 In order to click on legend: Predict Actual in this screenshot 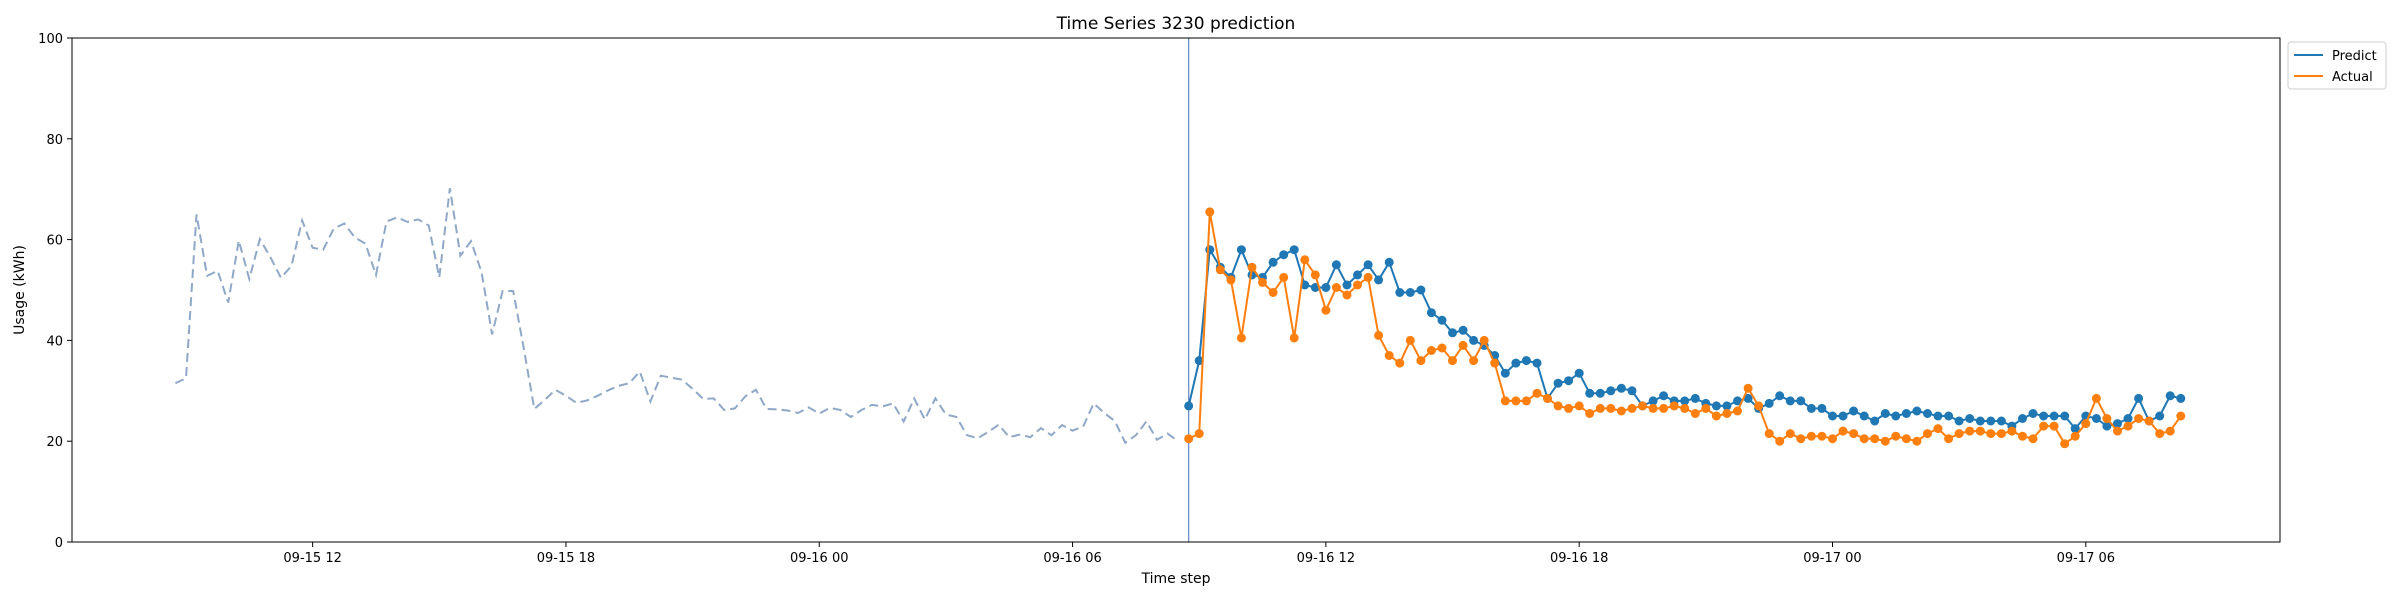, I will do `click(2337, 65)`.